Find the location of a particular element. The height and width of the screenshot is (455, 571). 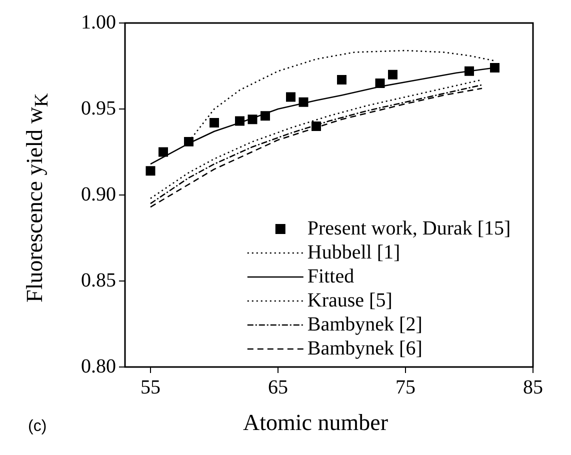

y-tick-label: 0.90 is located at coordinates (98, 194).